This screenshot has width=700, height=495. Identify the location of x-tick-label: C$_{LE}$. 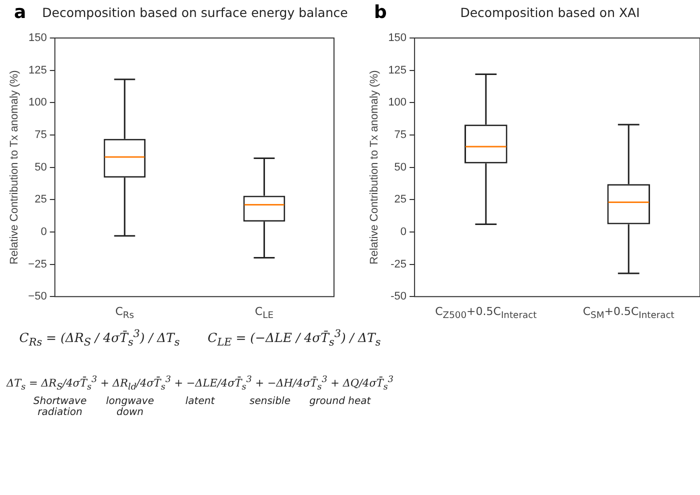
(264, 312).